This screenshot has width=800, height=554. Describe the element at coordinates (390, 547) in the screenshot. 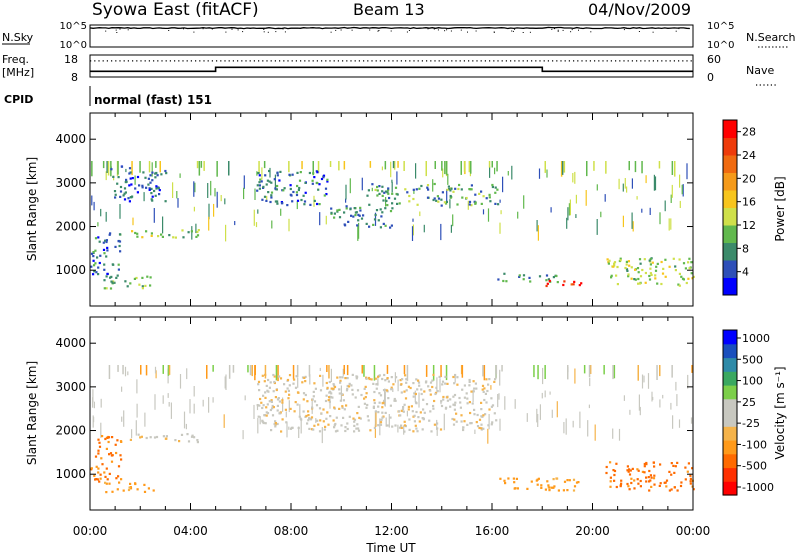

I see `velocity-xlabel: Time UT` at that location.